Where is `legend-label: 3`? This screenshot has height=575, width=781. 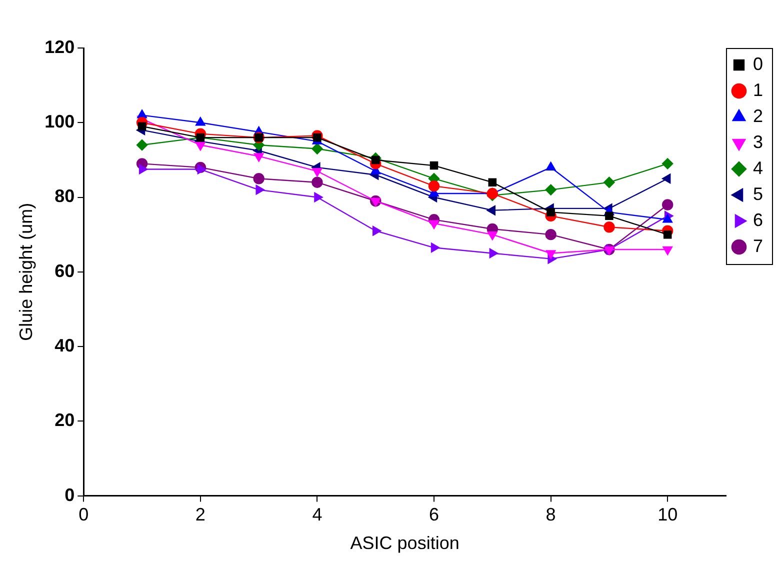 legend-label: 3 is located at coordinates (758, 142).